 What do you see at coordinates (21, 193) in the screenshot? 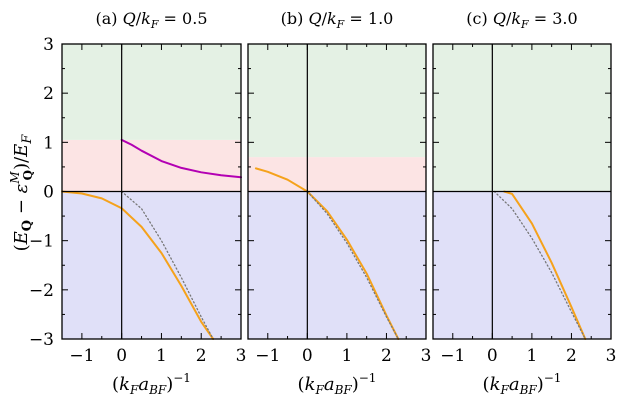
I see `y-axis-label: (EQ − εMQ)/EF` at bounding box center [21, 193].